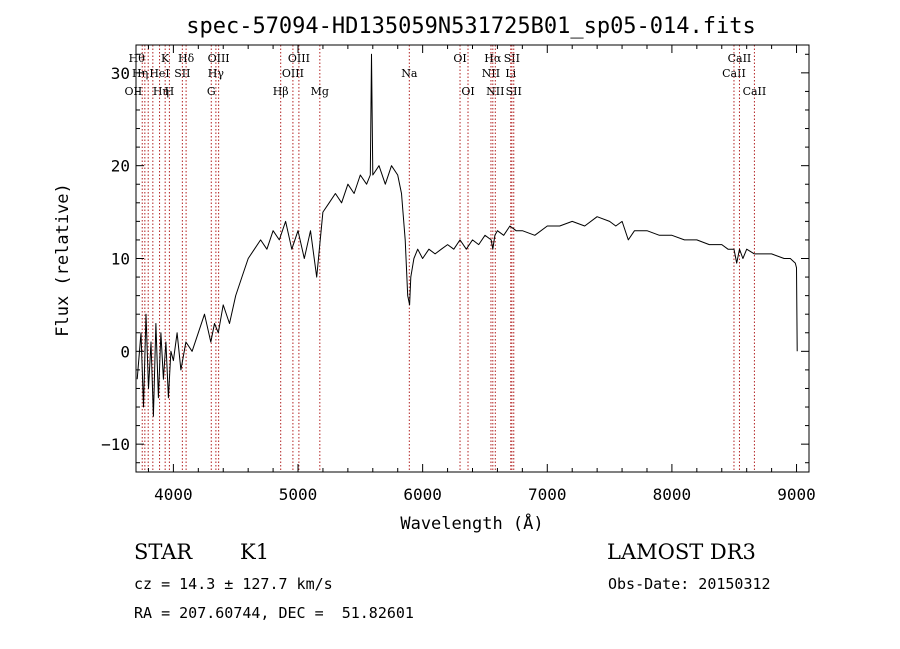 The width and height of the screenshot is (900, 649). I want to click on y-tick-label: 20, so click(120, 166).